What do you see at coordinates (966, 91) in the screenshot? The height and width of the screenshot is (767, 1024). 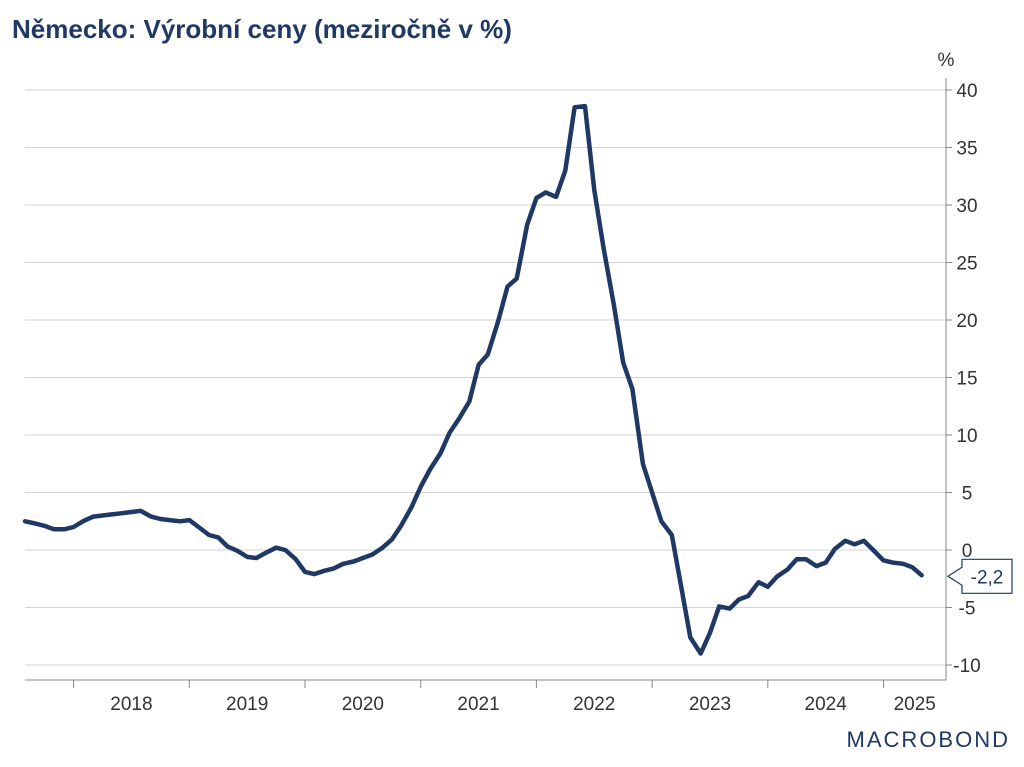 I see `y-tick-label: 40` at bounding box center [966, 91].